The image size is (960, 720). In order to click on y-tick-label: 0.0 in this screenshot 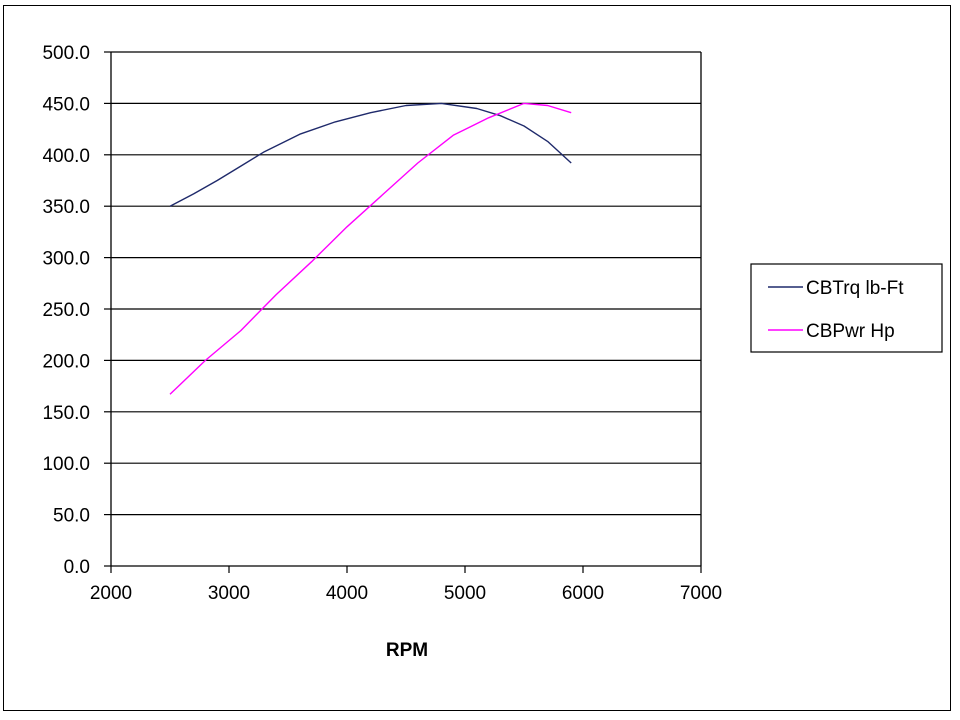, I will do `click(77, 567)`.